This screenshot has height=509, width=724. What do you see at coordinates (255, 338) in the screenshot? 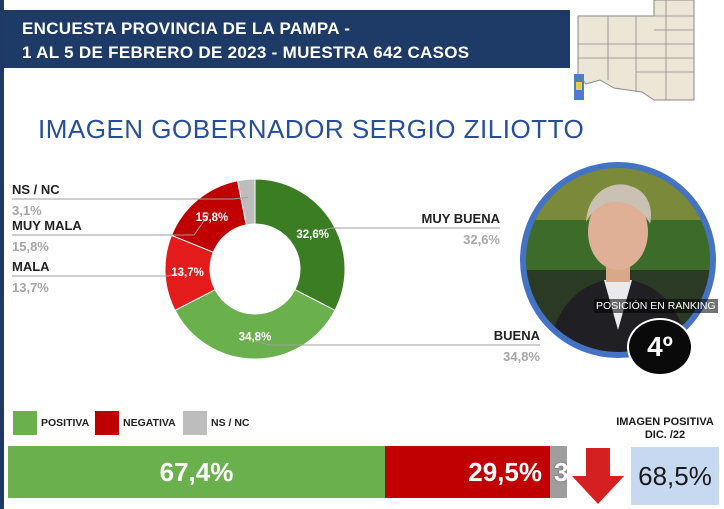
I see `slice-value-buena: 34,8%` at bounding box center [255, 338].